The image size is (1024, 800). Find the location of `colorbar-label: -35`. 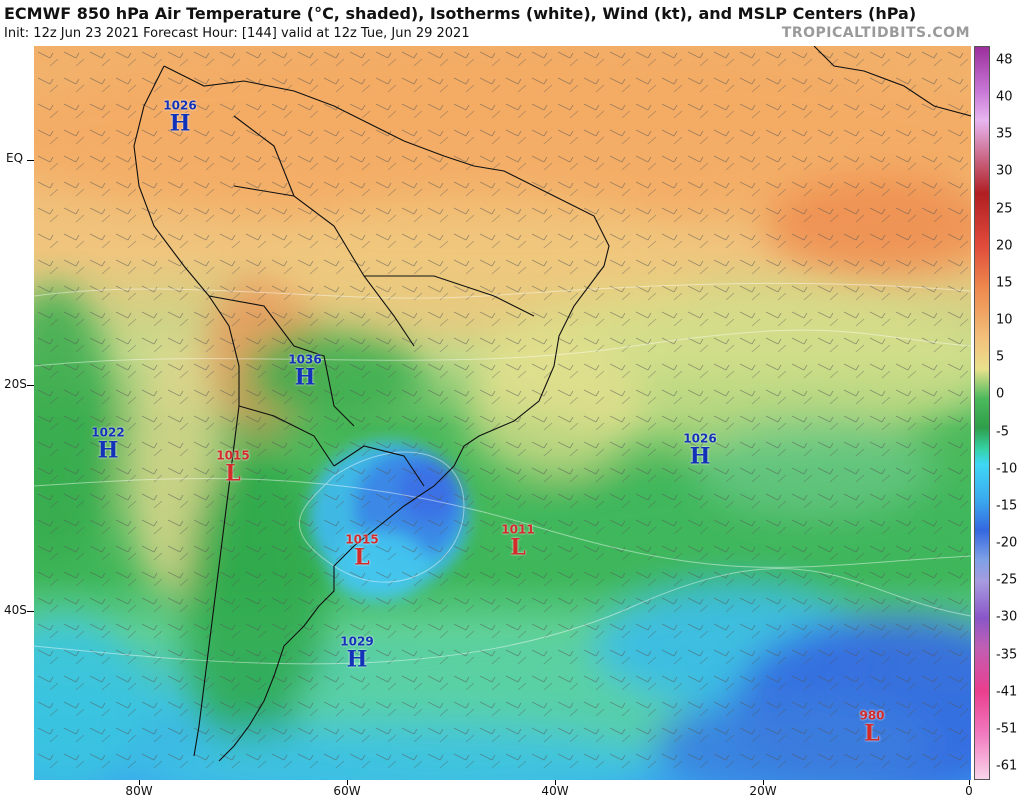

colorbar-label: -35 is located at coordinates (1007, 655).